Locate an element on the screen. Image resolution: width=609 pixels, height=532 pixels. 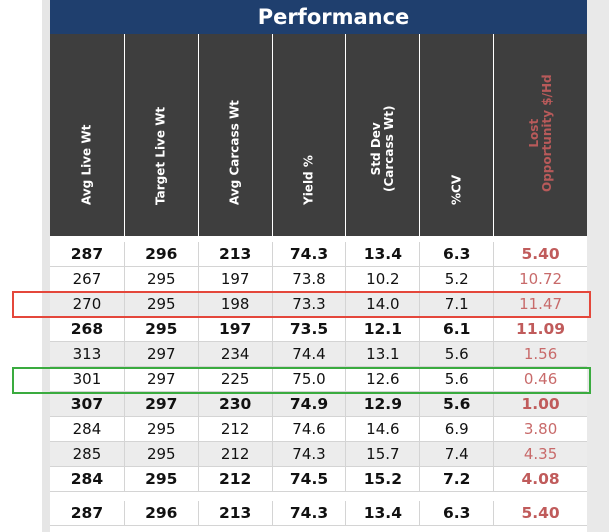
header-gap is located at coordinates (318, 239).